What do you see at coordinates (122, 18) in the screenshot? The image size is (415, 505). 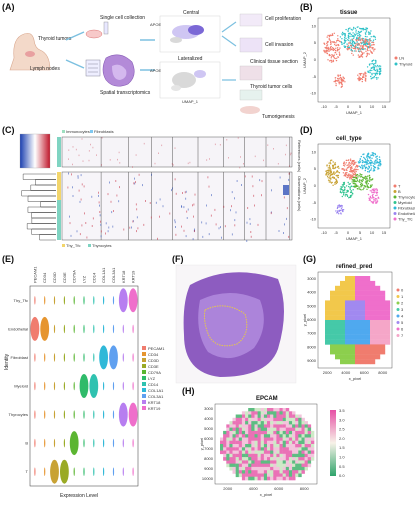 I see `single-cell-label: Single cell collection` at bounding box center [122, 18].